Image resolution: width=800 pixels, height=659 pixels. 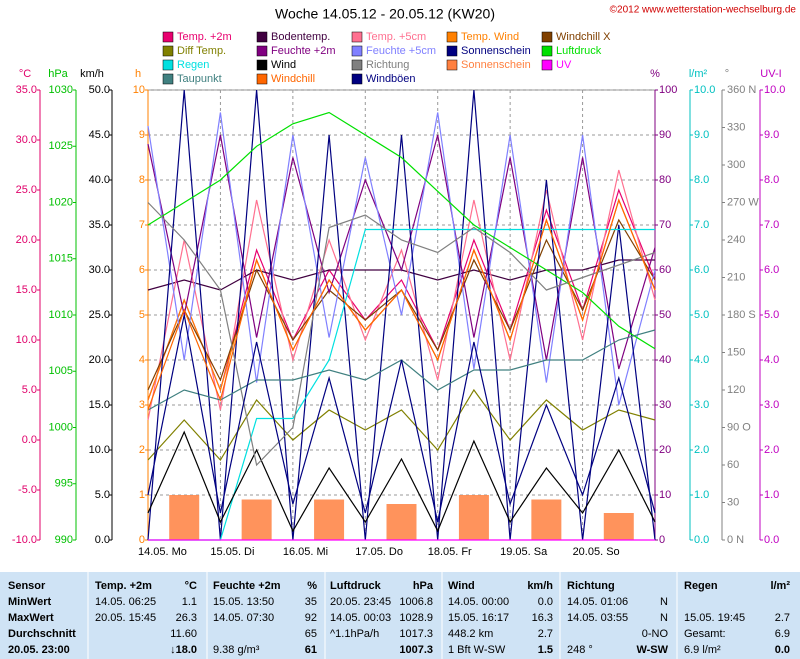 What do you see at coordinates (247, 586) in the screenshot?
I see `table-header: Feuchte +2m` at bounding box center [247, 586].